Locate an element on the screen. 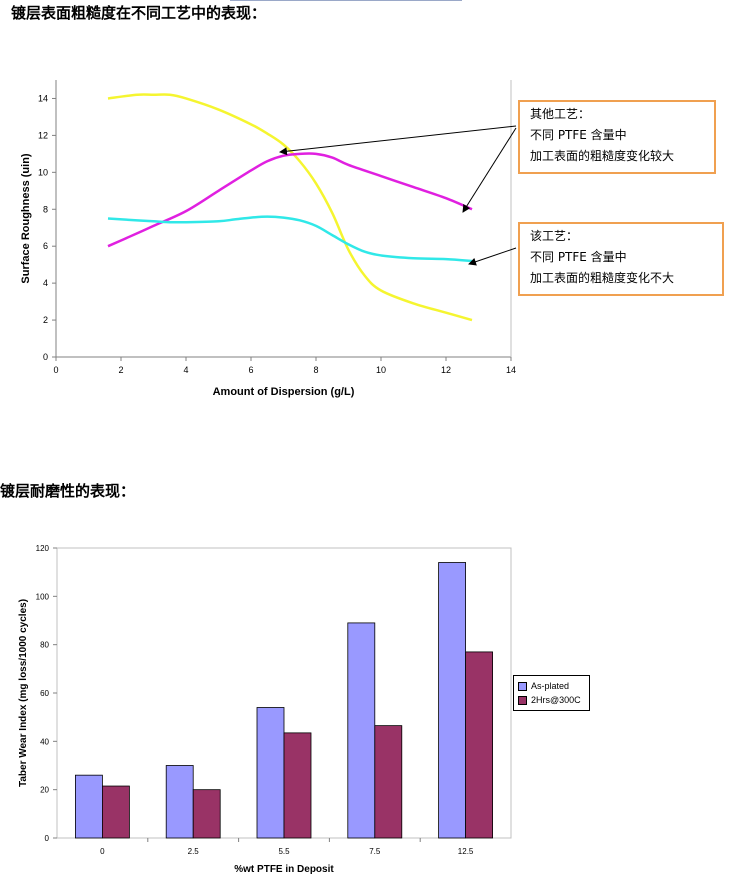  legend-label: As-plated is located at coordinates (550, 686).